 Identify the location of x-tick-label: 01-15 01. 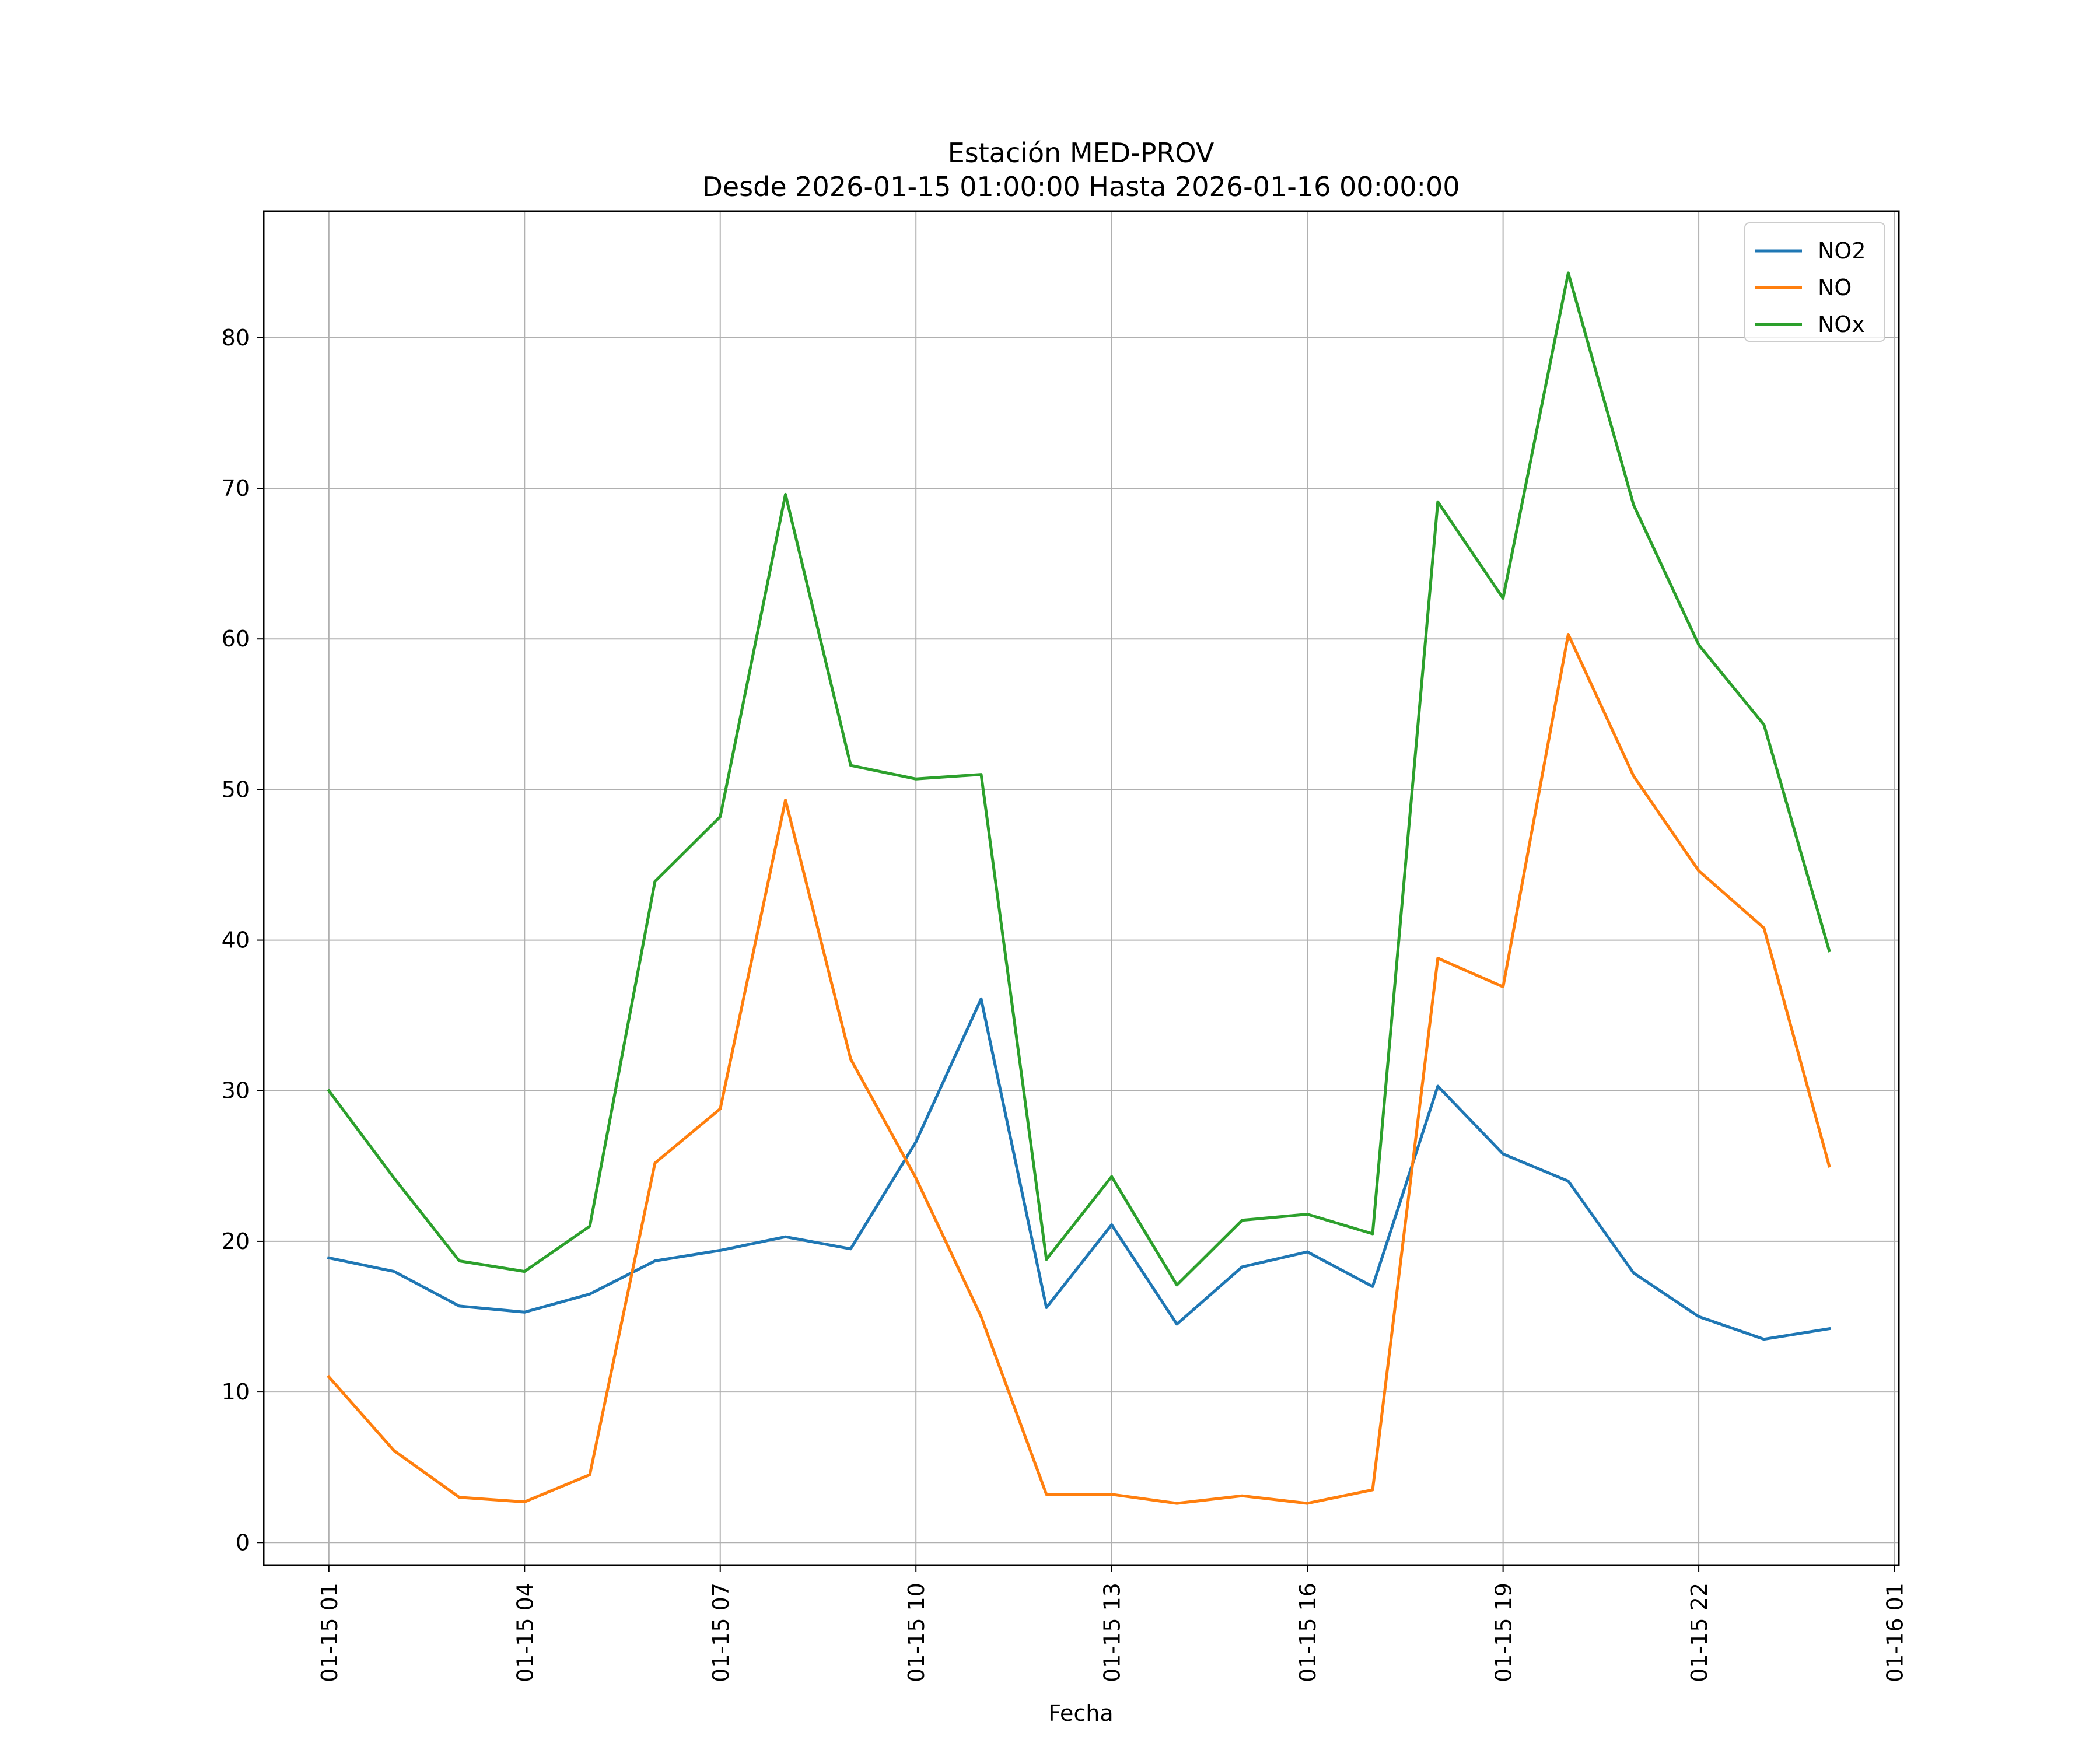
(329, 1632).